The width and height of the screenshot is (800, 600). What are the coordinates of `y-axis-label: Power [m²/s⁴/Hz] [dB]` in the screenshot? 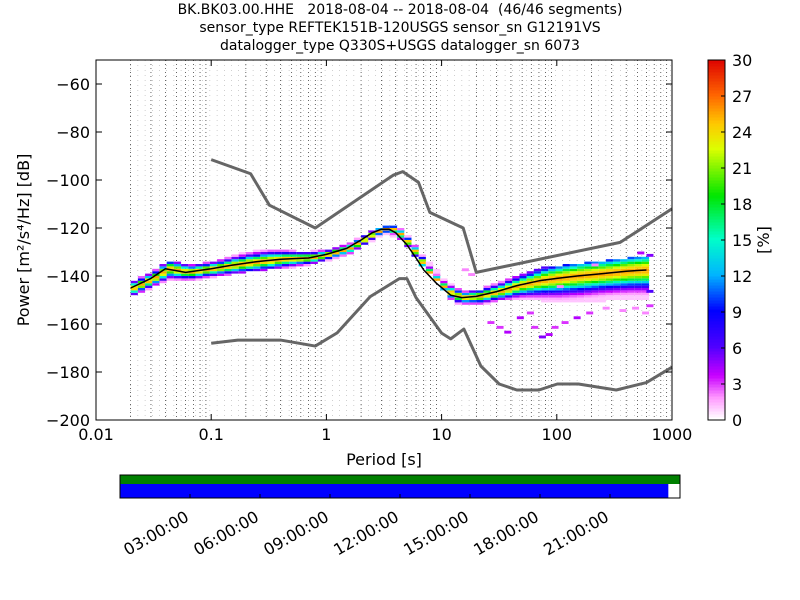 It's located at (23, 240).